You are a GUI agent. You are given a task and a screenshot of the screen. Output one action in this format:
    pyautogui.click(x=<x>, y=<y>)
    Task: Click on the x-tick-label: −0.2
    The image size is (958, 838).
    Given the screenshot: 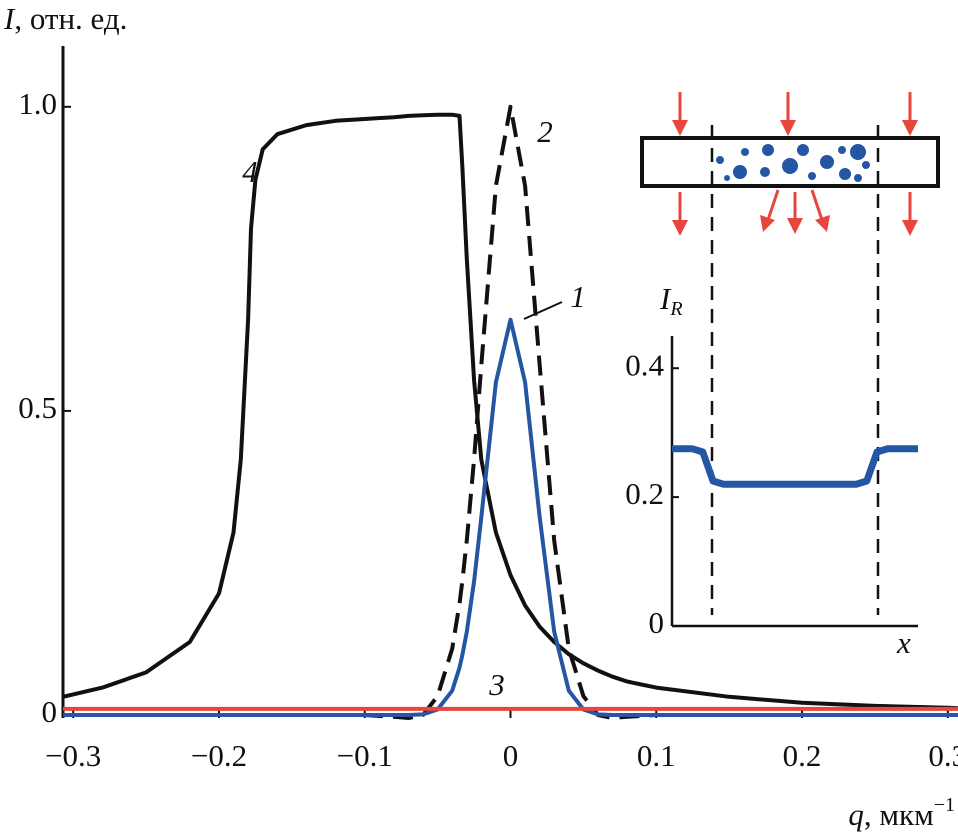 What is the action you would take?
    pyautogui.click(x=219, y=755)
    